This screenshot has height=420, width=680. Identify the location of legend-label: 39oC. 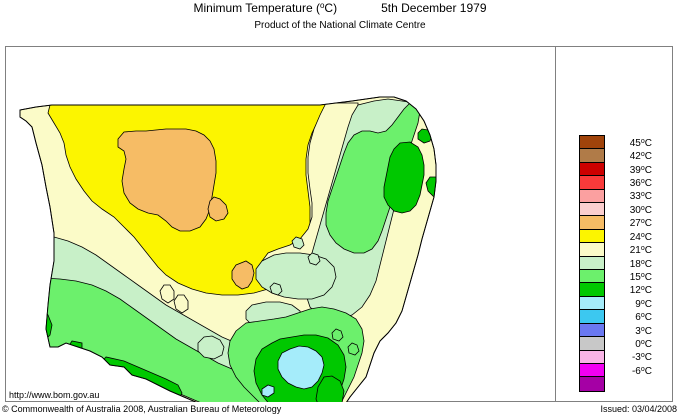
(640, 170).